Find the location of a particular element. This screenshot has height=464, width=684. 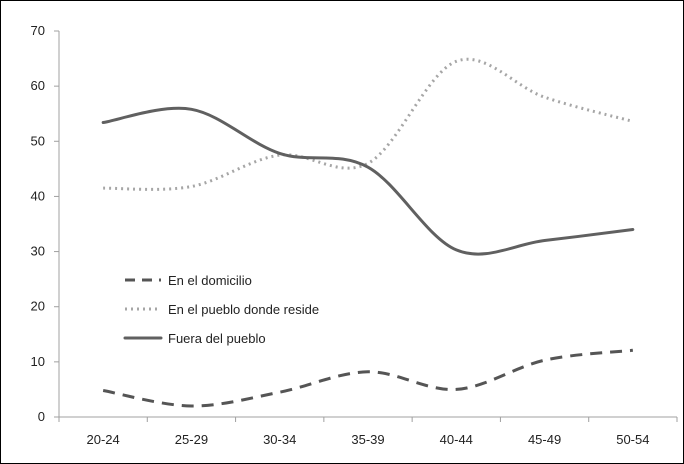

x-ticks: 20-24 25-29 30-34 35-39 40-44 45-49 50-54 is located at coordinates (368, 432).